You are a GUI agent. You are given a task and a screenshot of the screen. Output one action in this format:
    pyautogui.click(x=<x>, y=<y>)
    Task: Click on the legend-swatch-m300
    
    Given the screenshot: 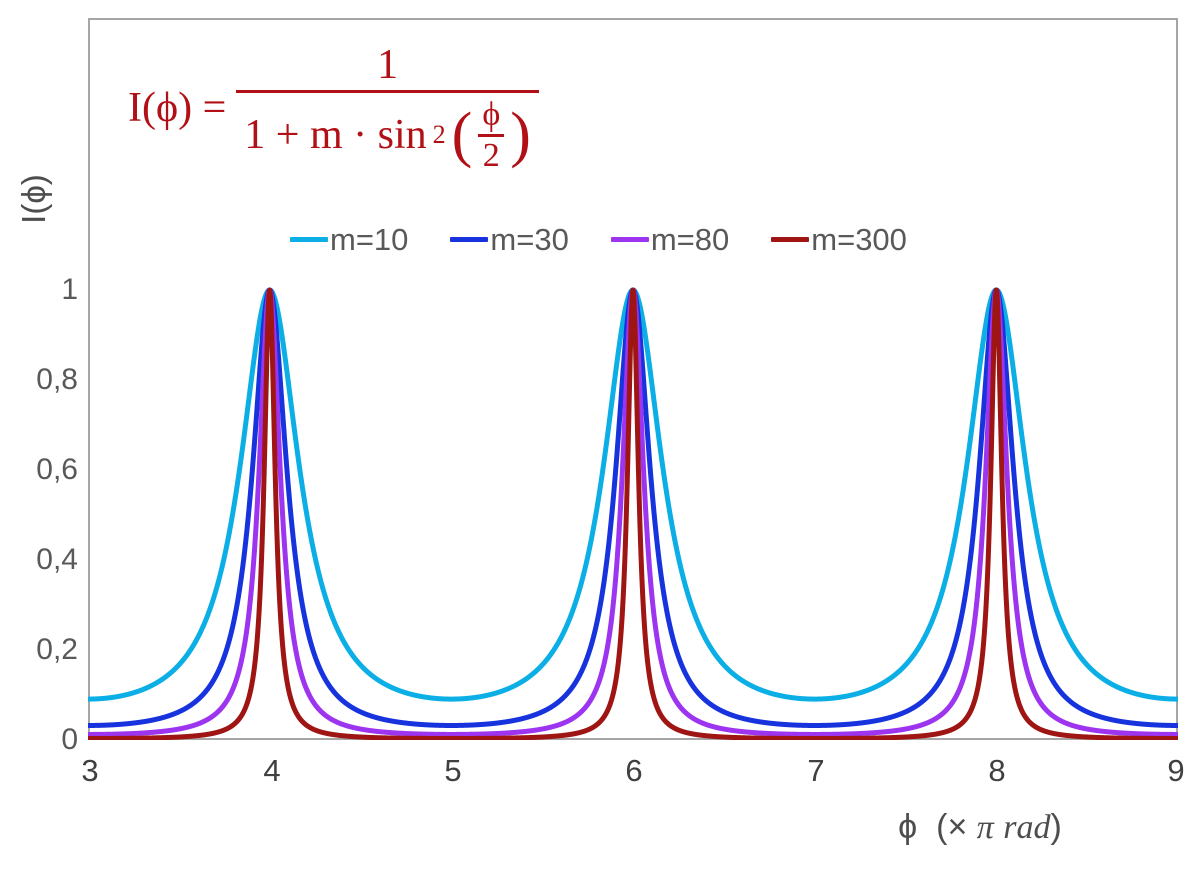 What is the action you would take?
    pyautogui.click(x=790, y=239)
    